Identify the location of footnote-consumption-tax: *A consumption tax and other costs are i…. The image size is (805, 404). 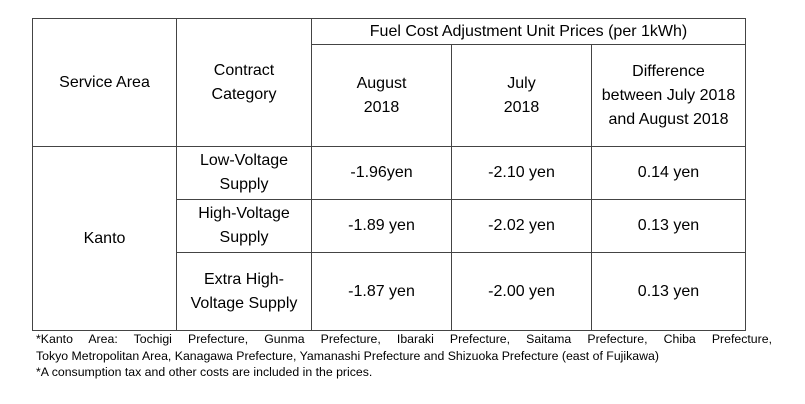
(204, 372).